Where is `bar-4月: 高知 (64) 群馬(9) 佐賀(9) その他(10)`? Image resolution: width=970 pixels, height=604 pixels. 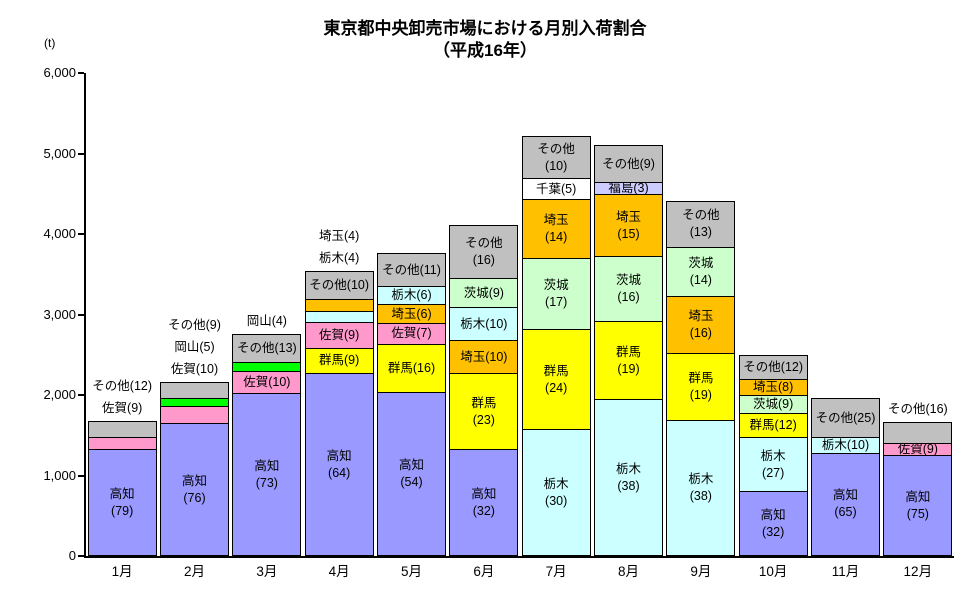 bar-4月: 高知 (64) 群馬(9) 佐賀(9) その他(10) is located at coordinates (339, 413).